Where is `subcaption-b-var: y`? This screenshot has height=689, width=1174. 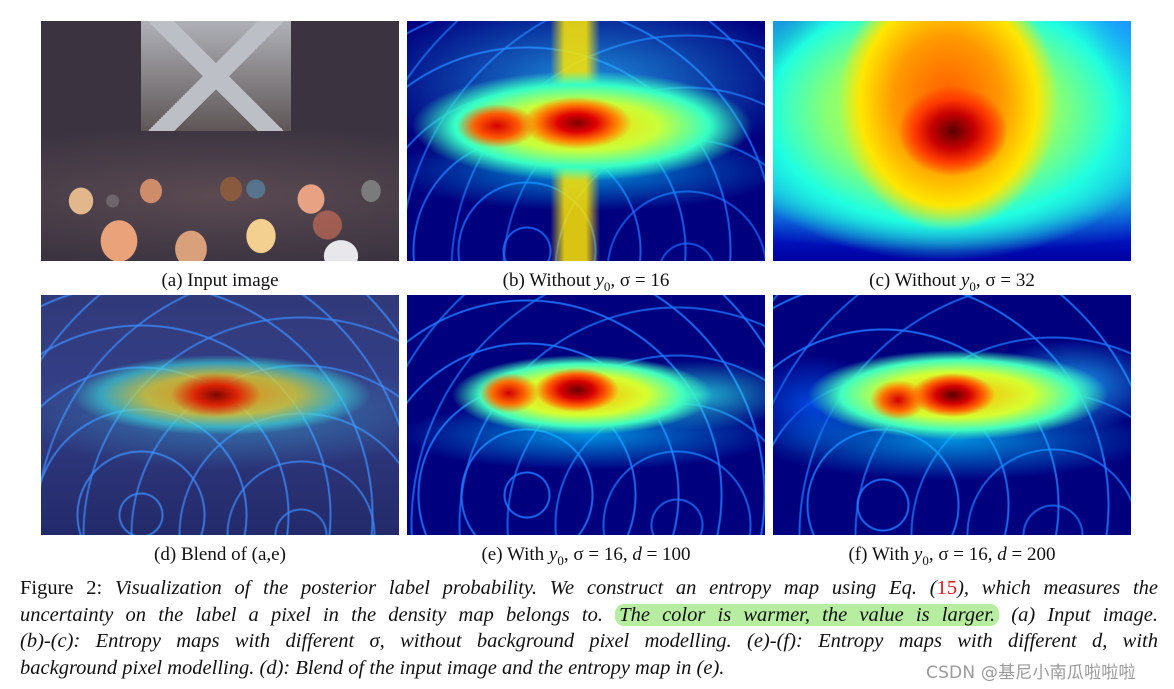
subcaption-b-var: y is located at coordinates (599, 280).